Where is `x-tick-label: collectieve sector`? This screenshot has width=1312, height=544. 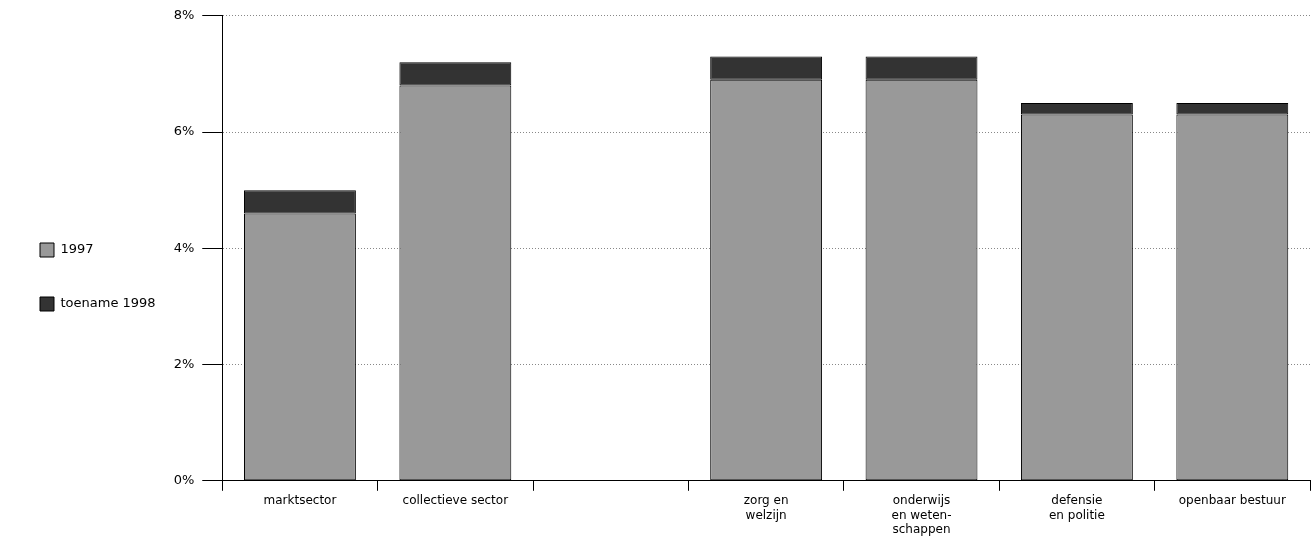 x-tick-label: collectieve sector is located at coordinates (455, 500).